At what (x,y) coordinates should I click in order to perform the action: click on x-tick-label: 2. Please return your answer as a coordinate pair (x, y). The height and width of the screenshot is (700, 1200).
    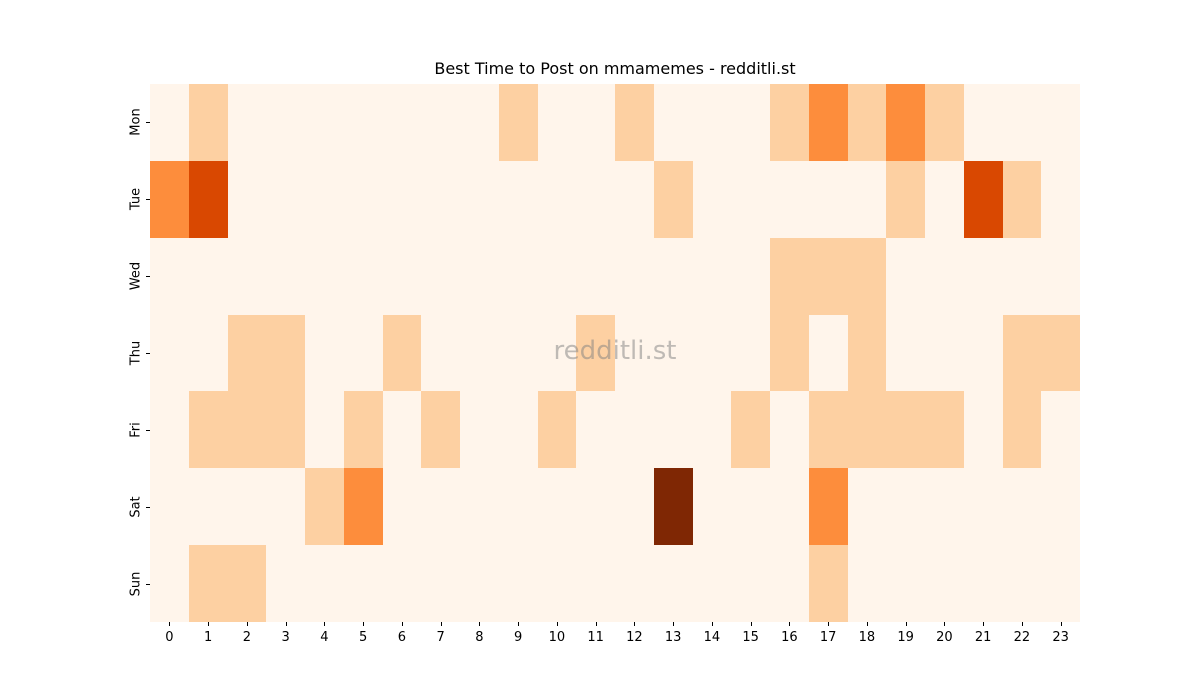
    Looking at the image, I should click on (247, 637).